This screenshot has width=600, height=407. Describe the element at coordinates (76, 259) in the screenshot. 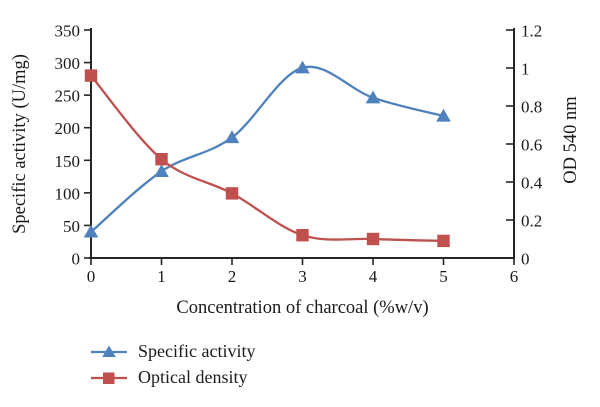

I see `y-left-tick-label: 0` at that location.